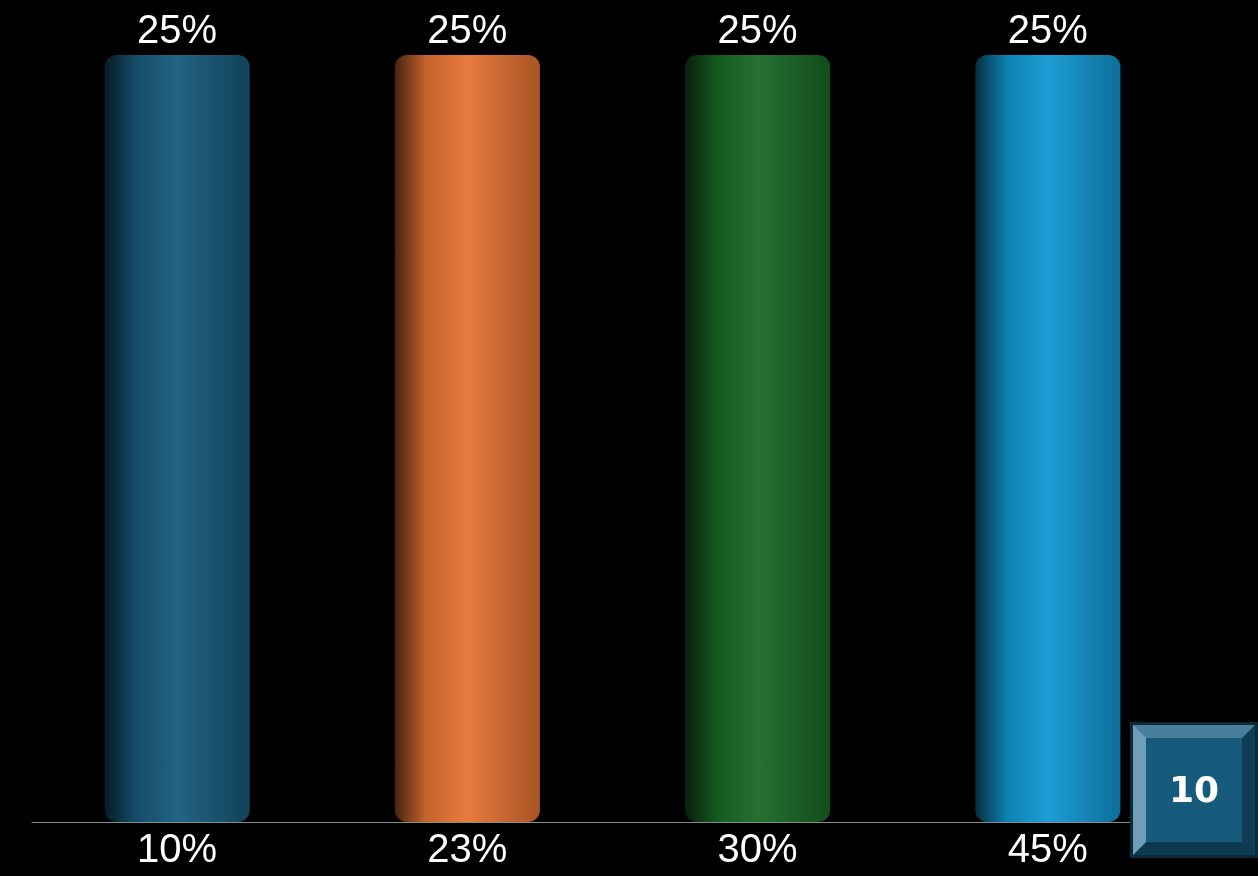 The height and width of the screenshot is (876, 1258). Describe the element at coordinates (1047, 848) in the screenshot. I see `x-tick-label: 45%` at that location.